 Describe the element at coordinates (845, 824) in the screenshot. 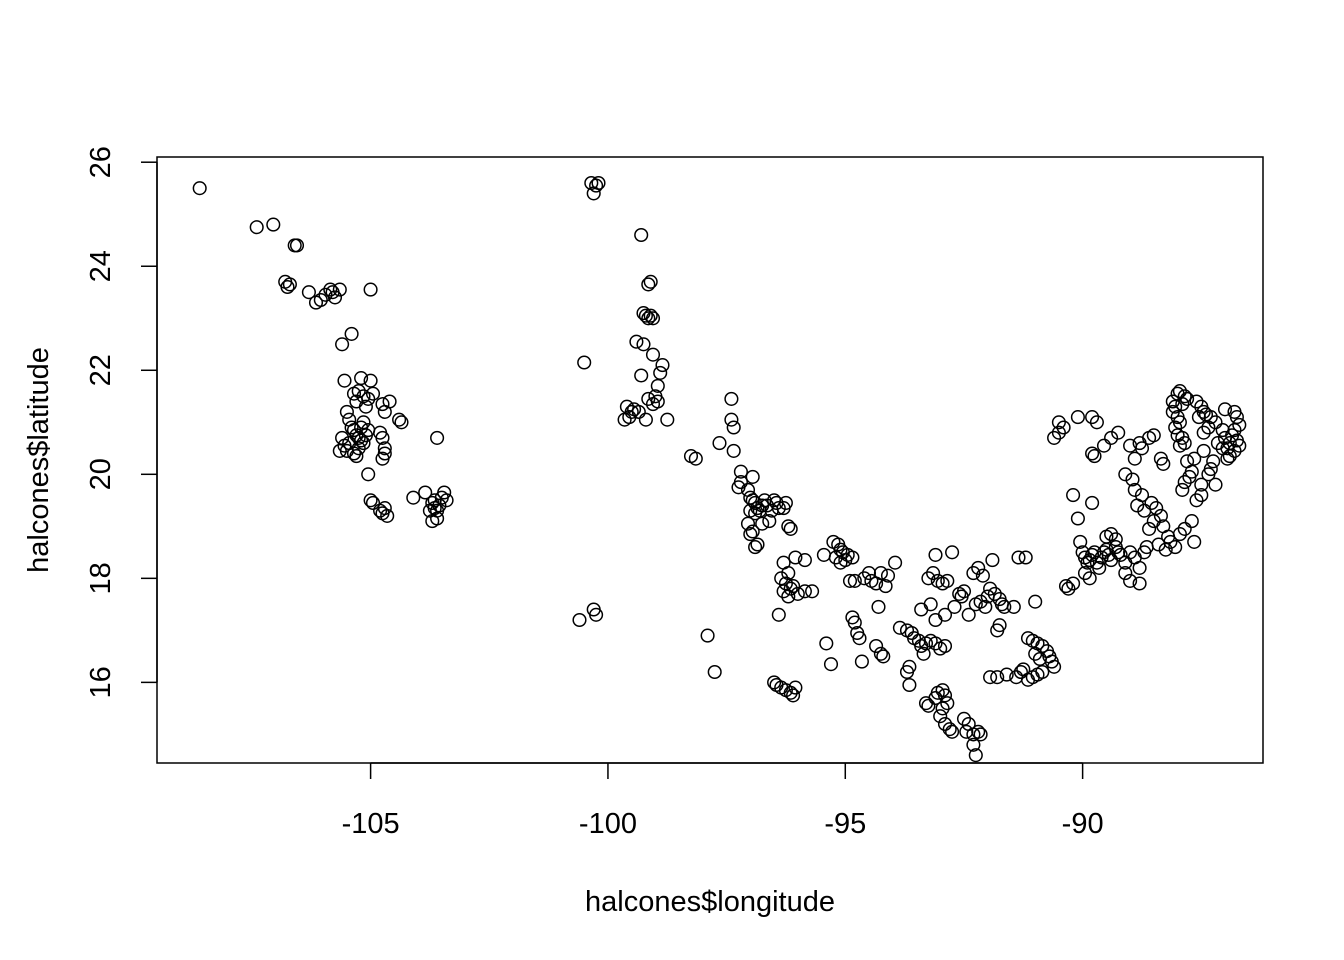

I see `x-tick-label: -95` at that location.